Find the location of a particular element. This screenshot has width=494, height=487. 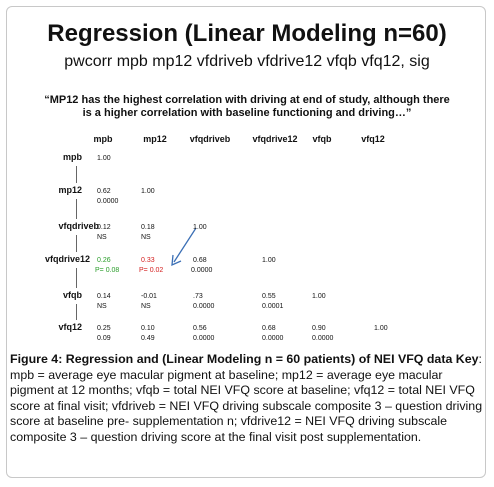

correlation-value: .73 is located at coordinates (198, 296).